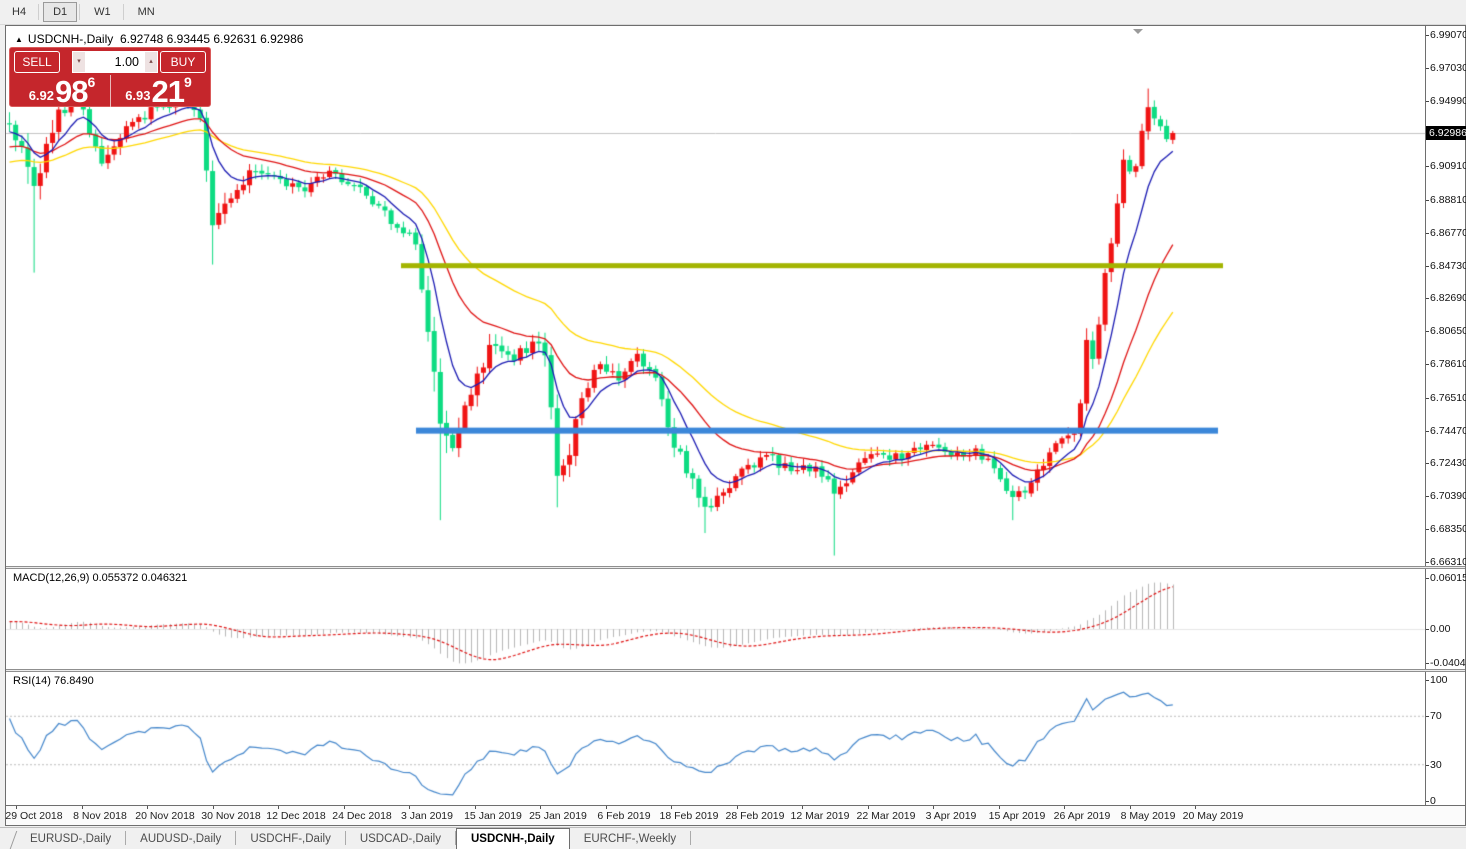  Describe the element at coordinates (1448, 398) in the screenshot. I see `price-axis-label: 6.76510` at that location.